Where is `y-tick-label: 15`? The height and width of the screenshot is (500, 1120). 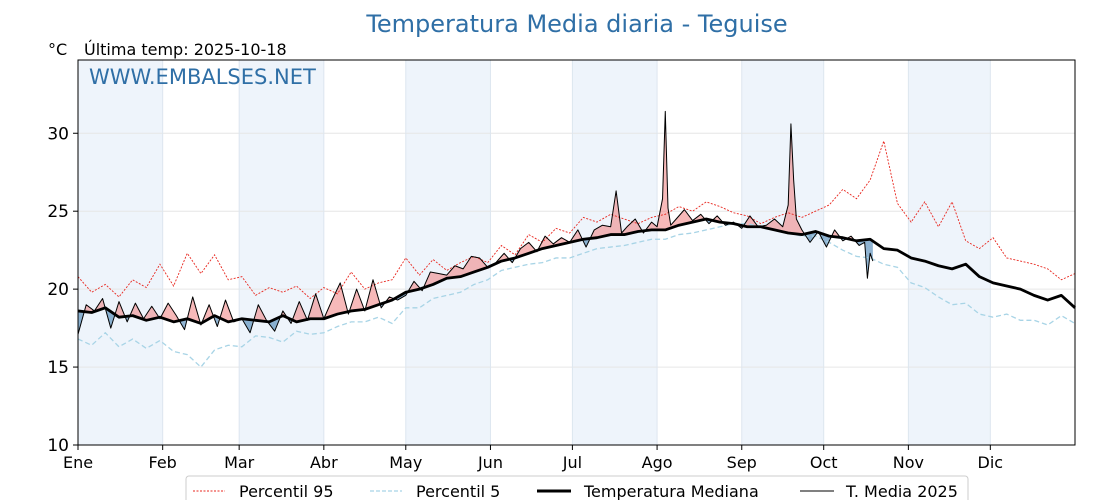
y-tick-label: 15 is located at coordinates (58, 368).